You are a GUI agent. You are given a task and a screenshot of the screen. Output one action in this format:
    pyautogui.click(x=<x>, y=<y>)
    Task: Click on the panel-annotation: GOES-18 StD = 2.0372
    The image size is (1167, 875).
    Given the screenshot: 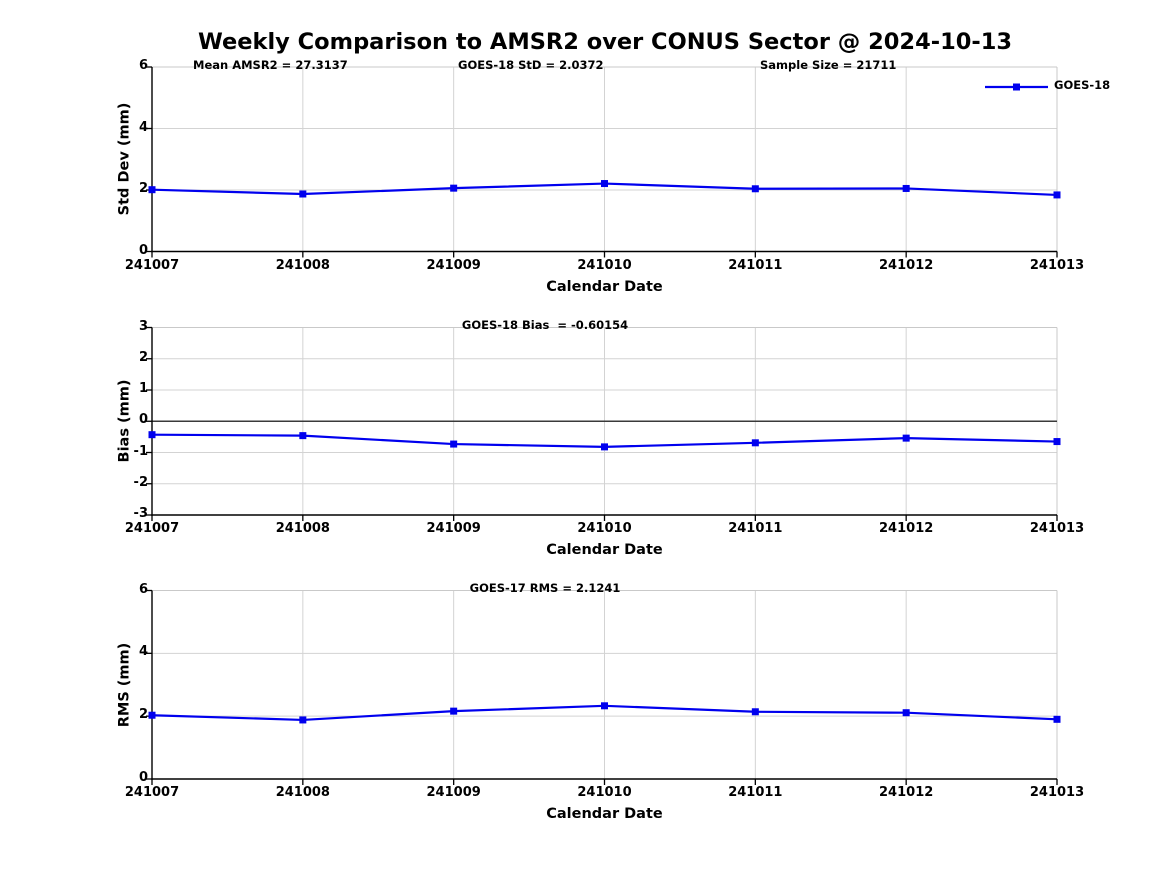 What is the action you would take?
    pyautogui.click(x=531, y=64)
    